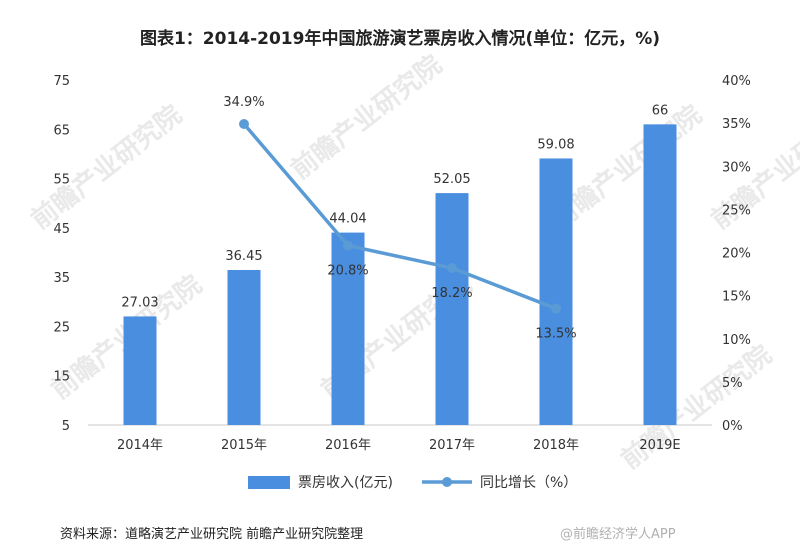  Describe the element at coordinates (732, 383) in the screenshot. I see `y-right-tick-1: 5%` at that location.